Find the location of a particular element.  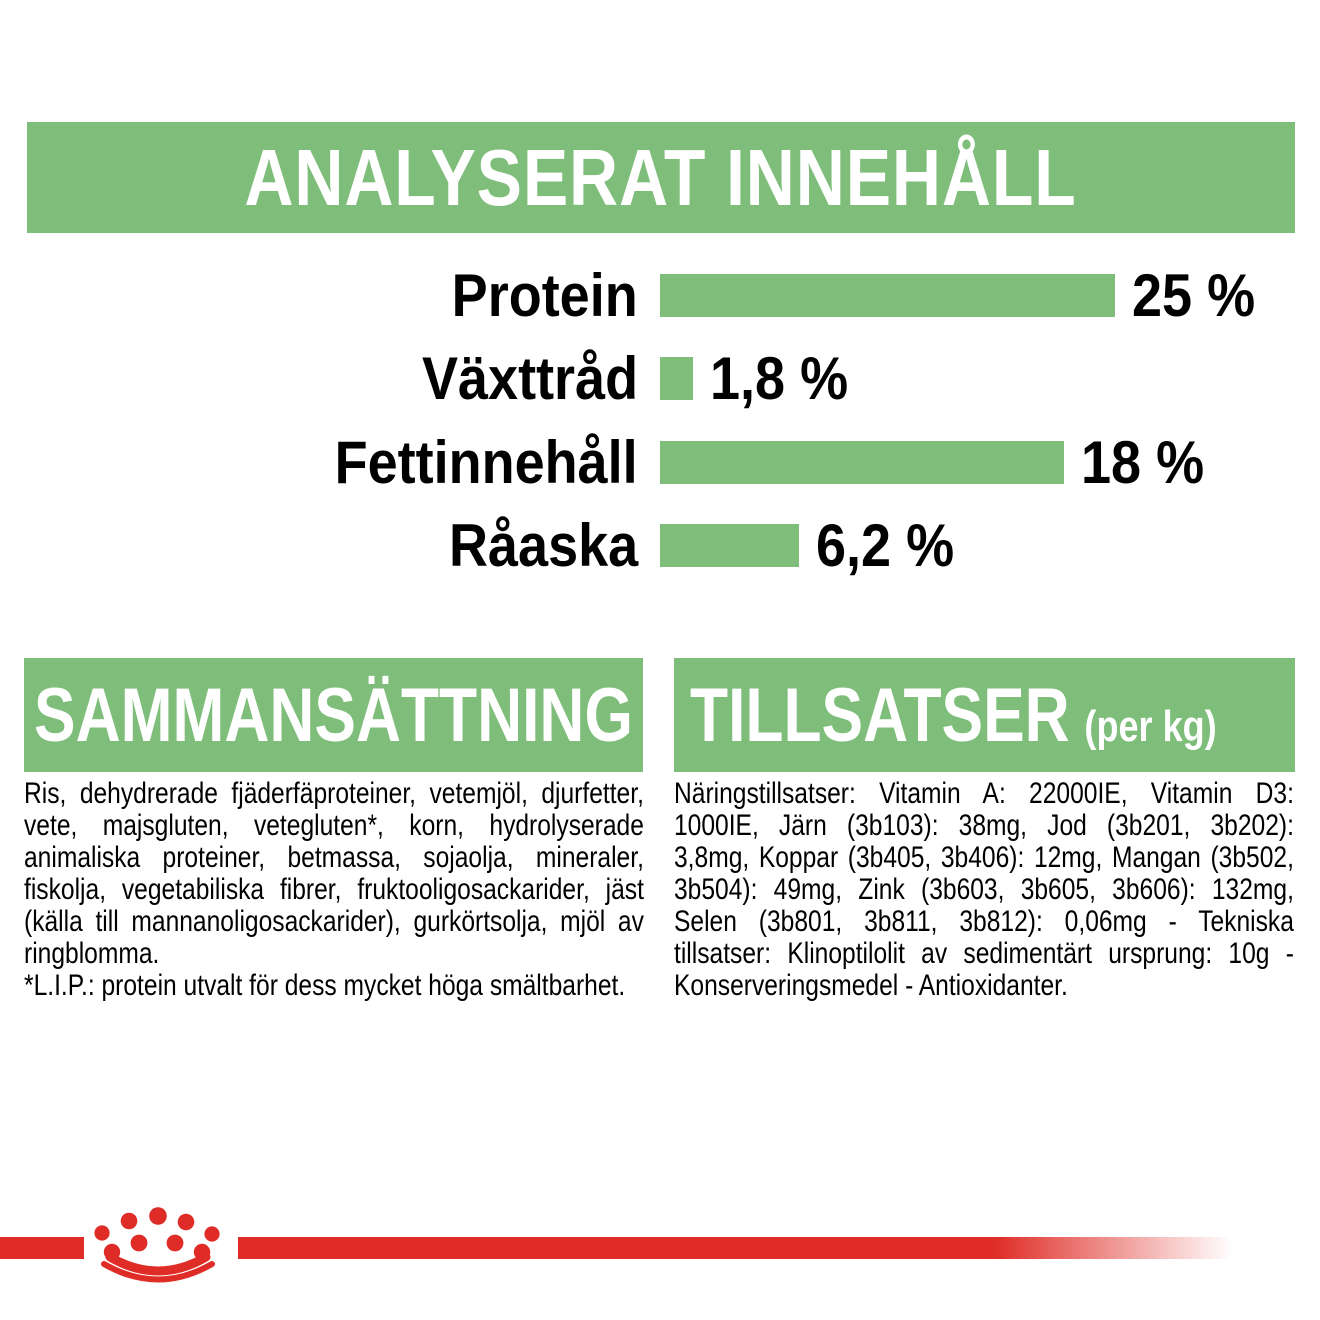

chart-category-label: Växttråd is located at coordinates (529, 378).